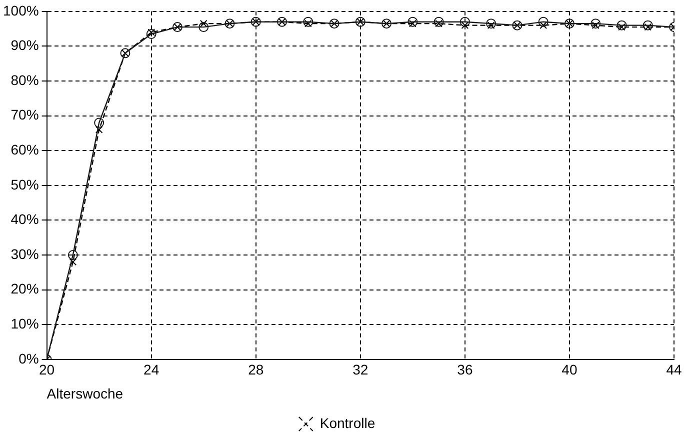 Image resolution: width=688 pixels, height=441 pixels. I want to click on x-tick-label: 20, so click(47, 370).